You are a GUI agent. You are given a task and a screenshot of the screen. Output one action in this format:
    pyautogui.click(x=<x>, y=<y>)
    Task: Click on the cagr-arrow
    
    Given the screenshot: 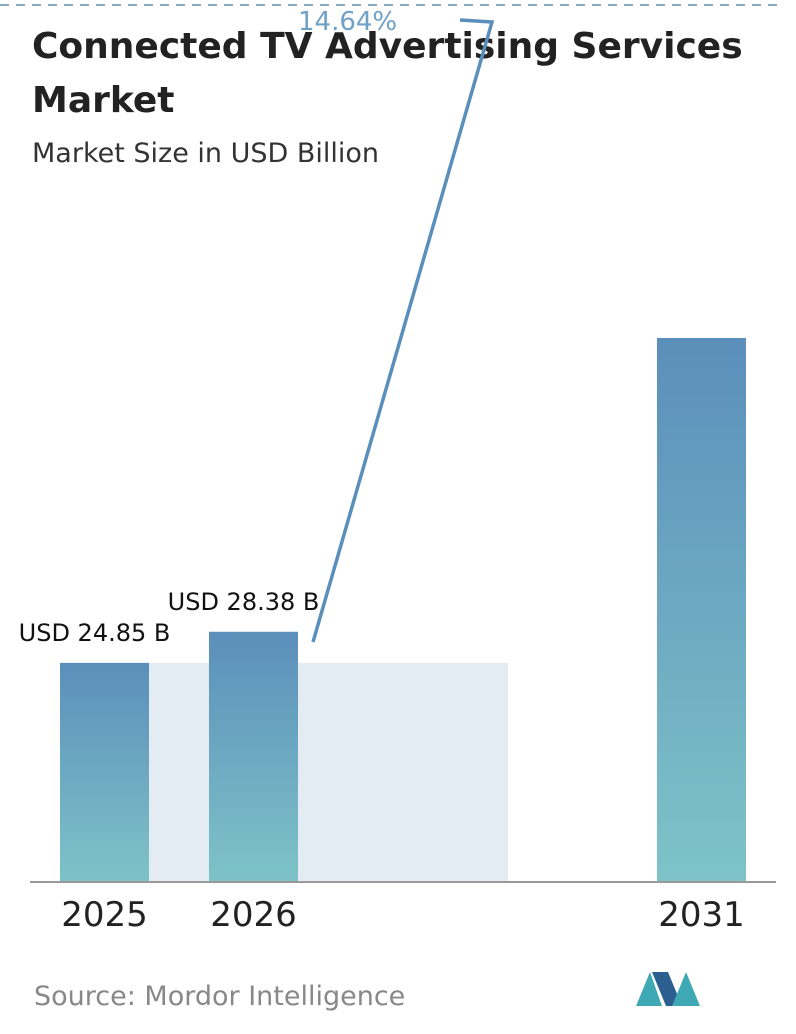 What is the action you would take?
    pyautogui.click(x=403, y=330)
    